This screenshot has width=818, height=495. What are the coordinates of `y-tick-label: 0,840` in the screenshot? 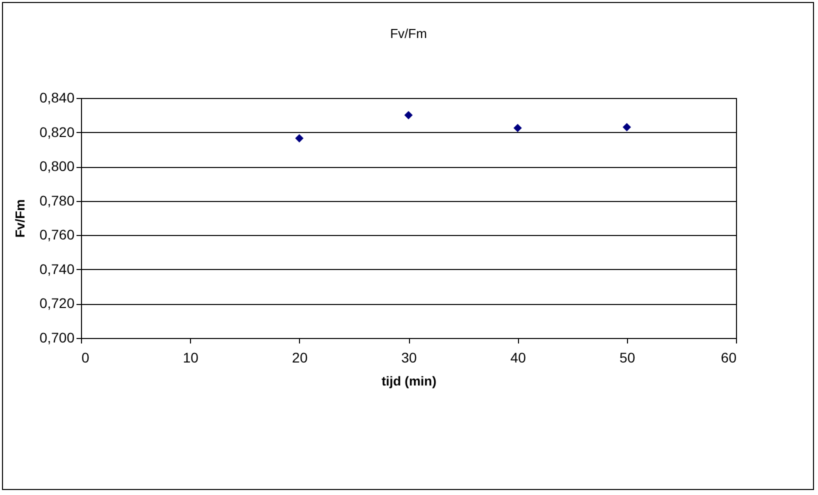 It's located at (57, 98).